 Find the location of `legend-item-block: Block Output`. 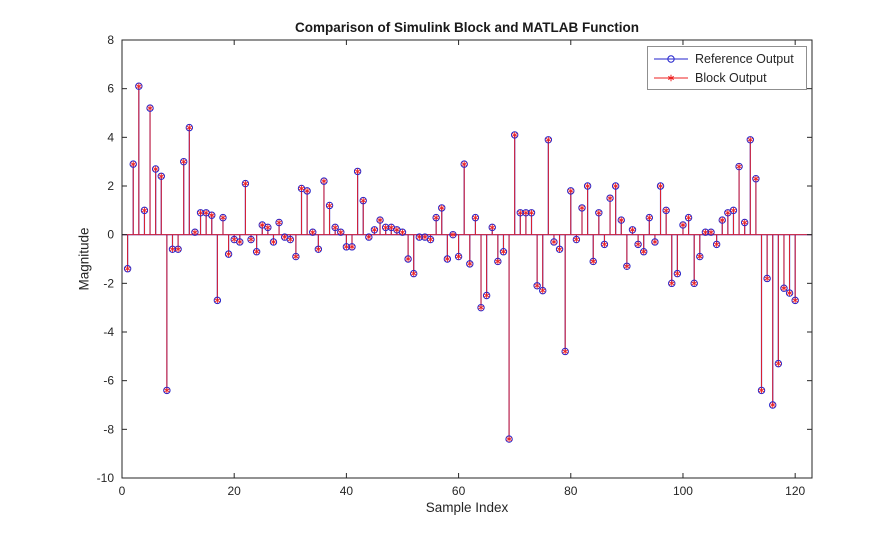

legend-item-block: Block Output is located at coordinates (727, 77).